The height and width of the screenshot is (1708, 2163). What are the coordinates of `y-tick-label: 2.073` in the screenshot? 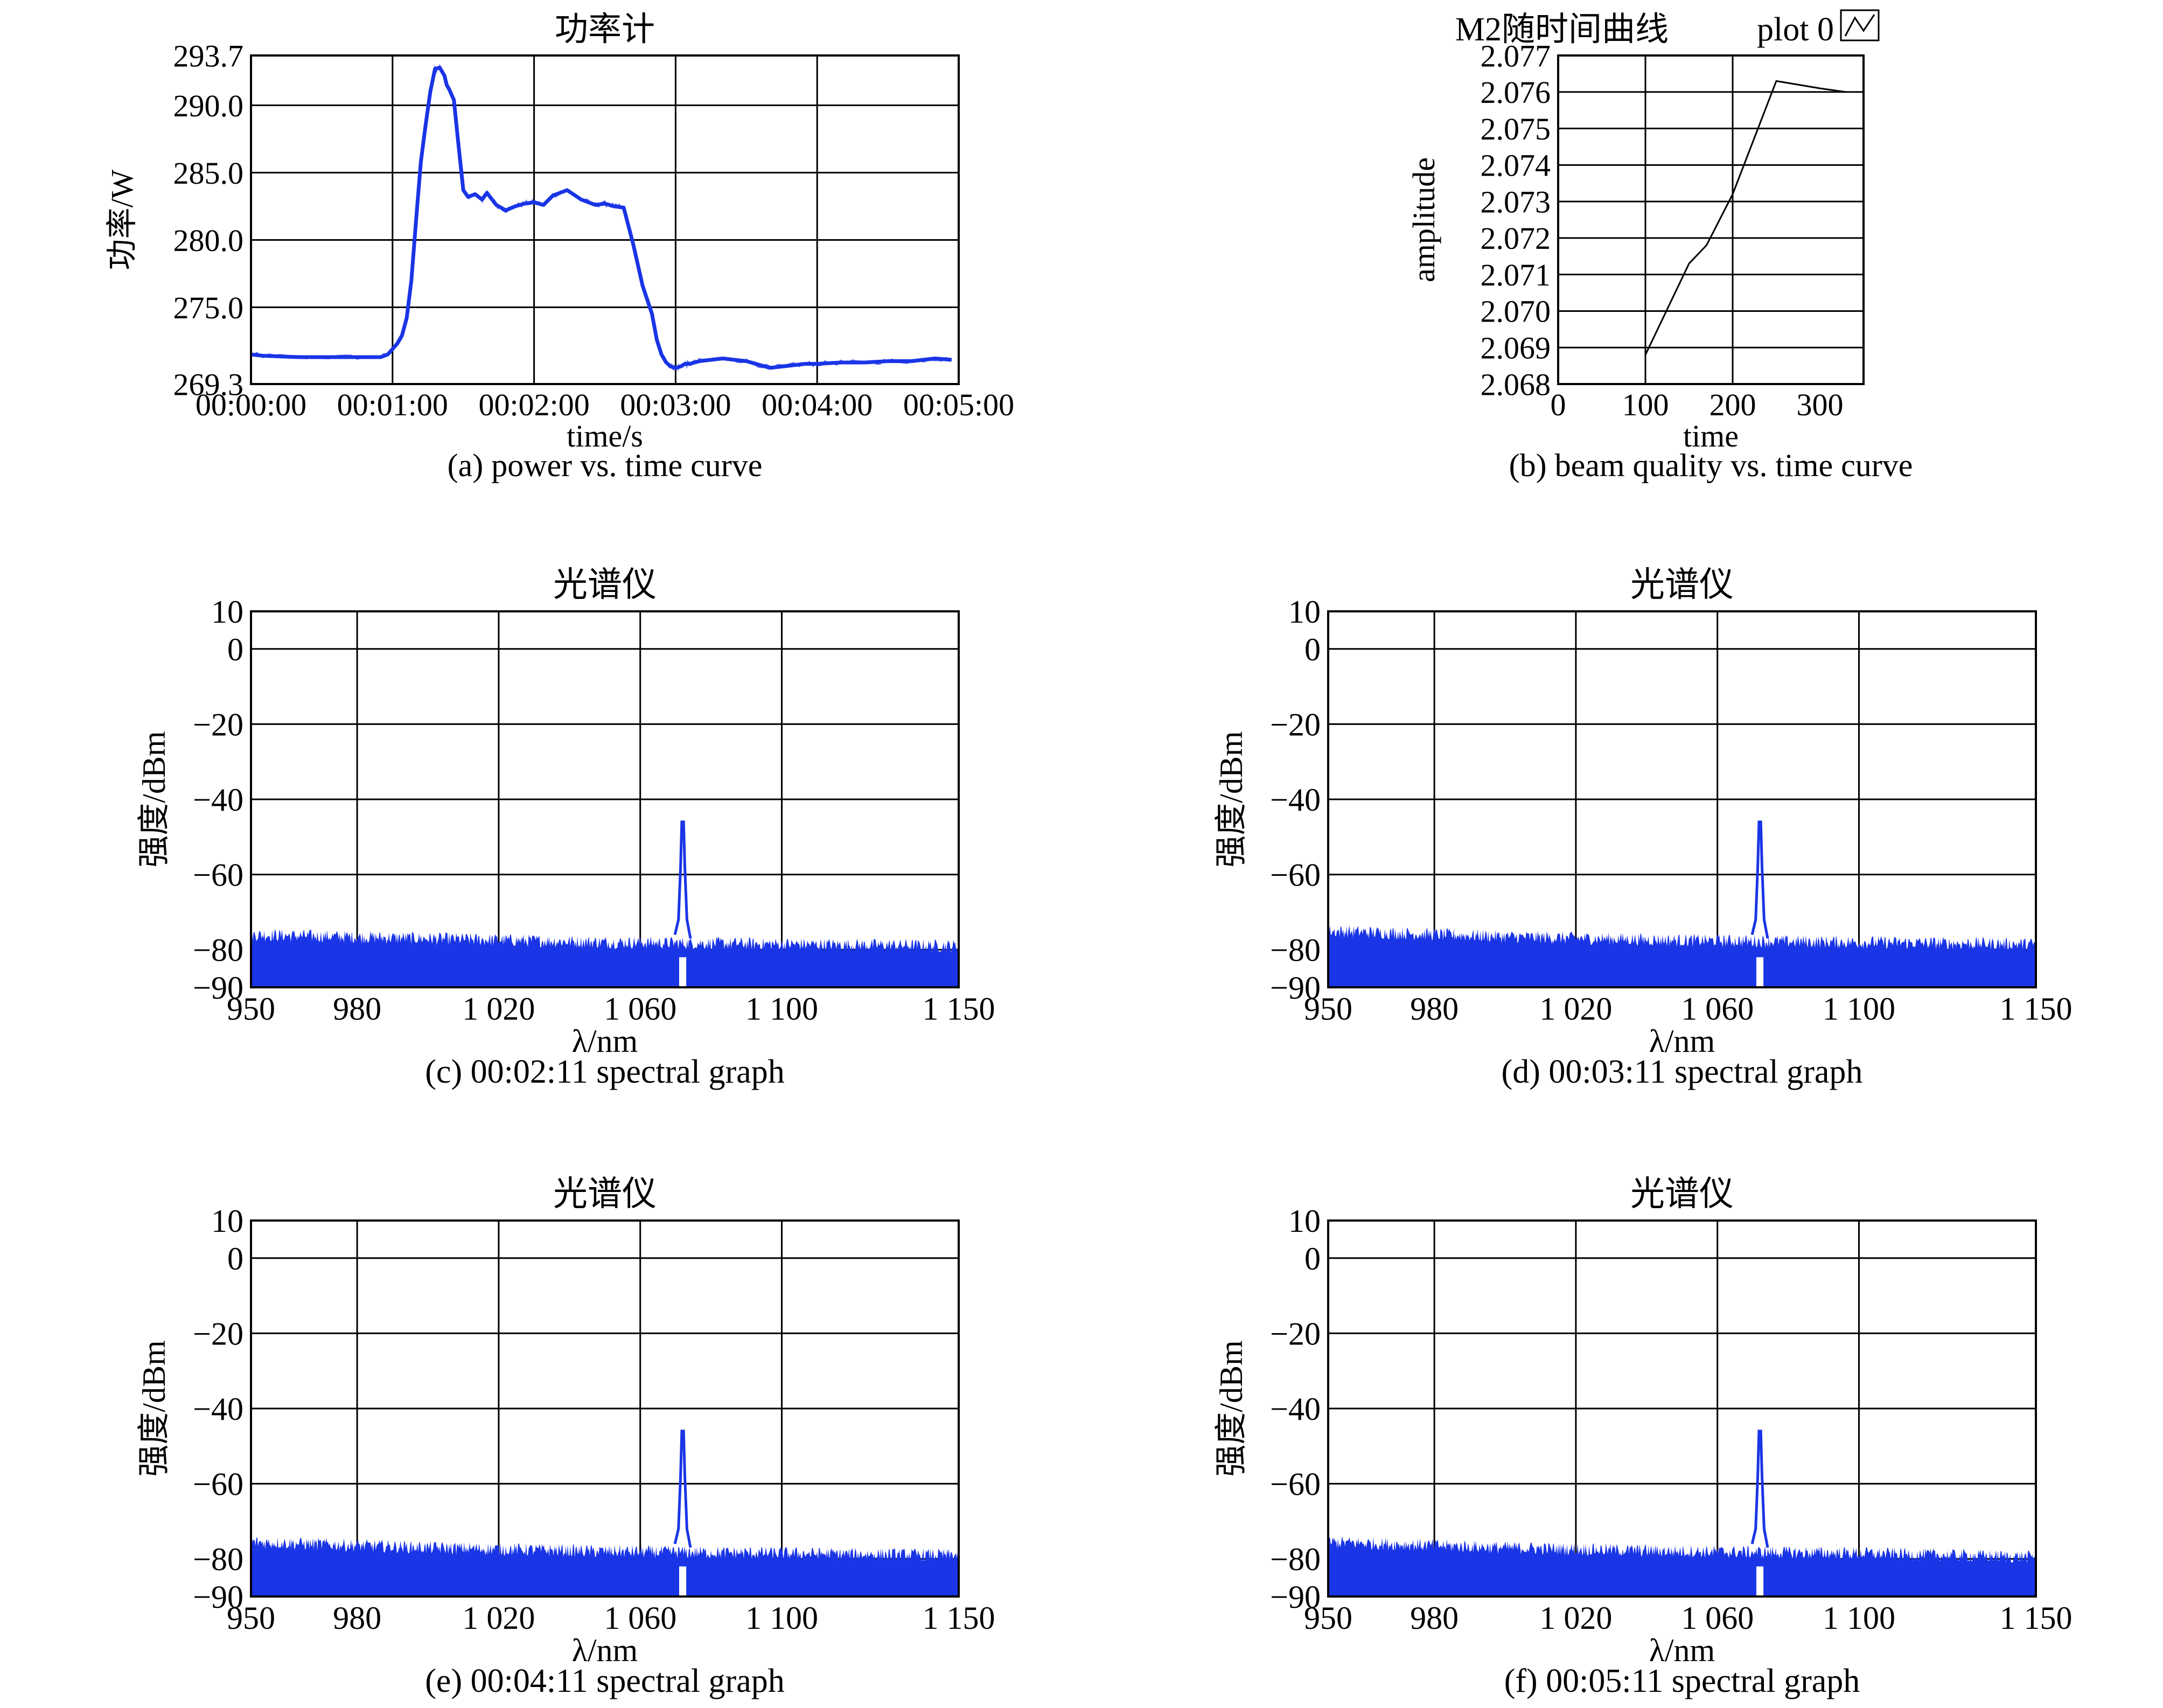 It's located at (1516, 201).